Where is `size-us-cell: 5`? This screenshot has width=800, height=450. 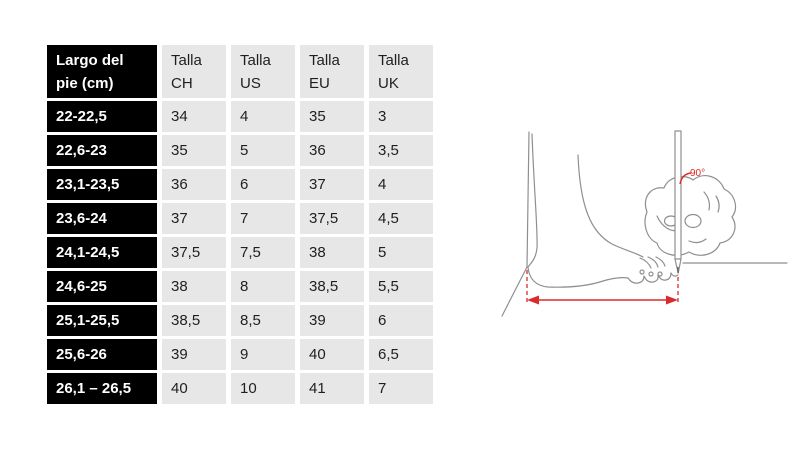
size-us-cell: 5 is located at coordinates (263, 150).